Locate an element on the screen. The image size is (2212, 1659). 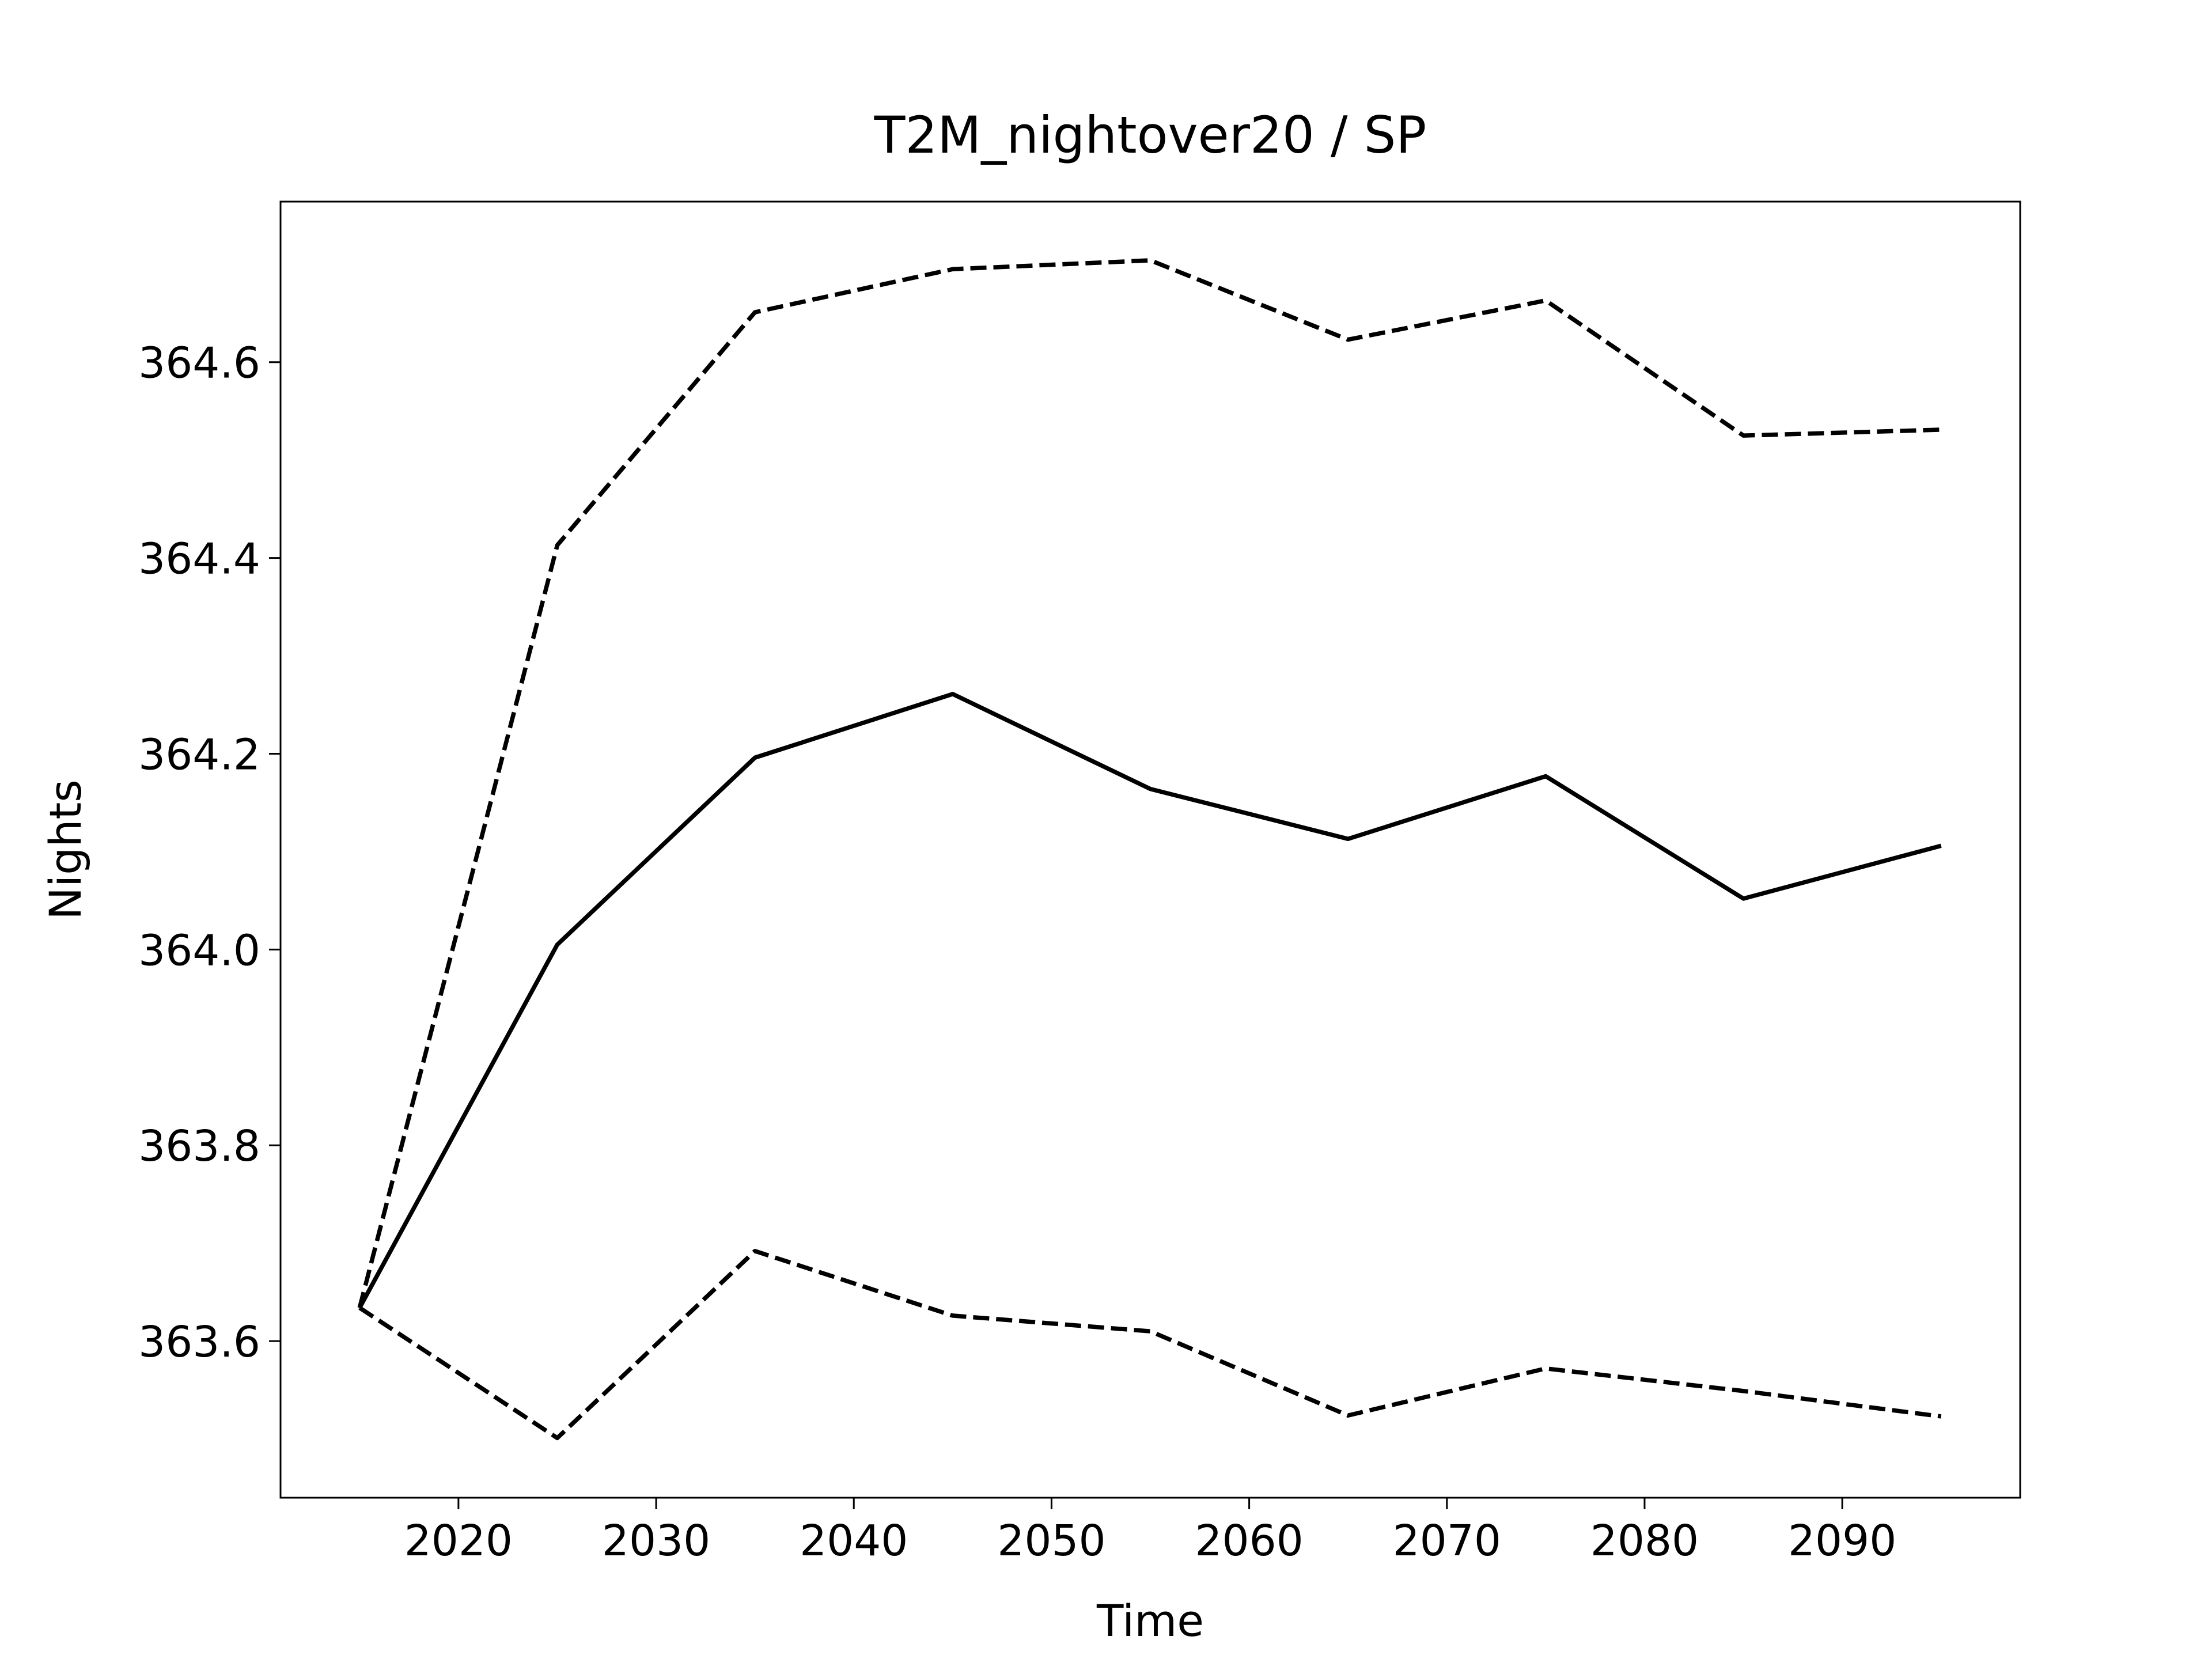
x-axis-label: Time is located at coordinates (1150, 1620).